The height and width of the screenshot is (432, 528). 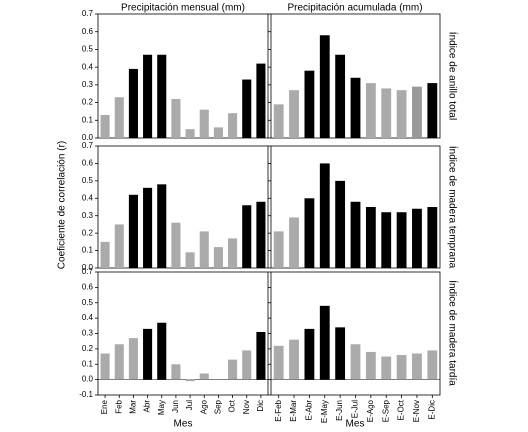 What do you see at coordinates (431, 410) in the screenshot?
I see `x-tick-label: E-Dic` at bounding box center [431, 410].